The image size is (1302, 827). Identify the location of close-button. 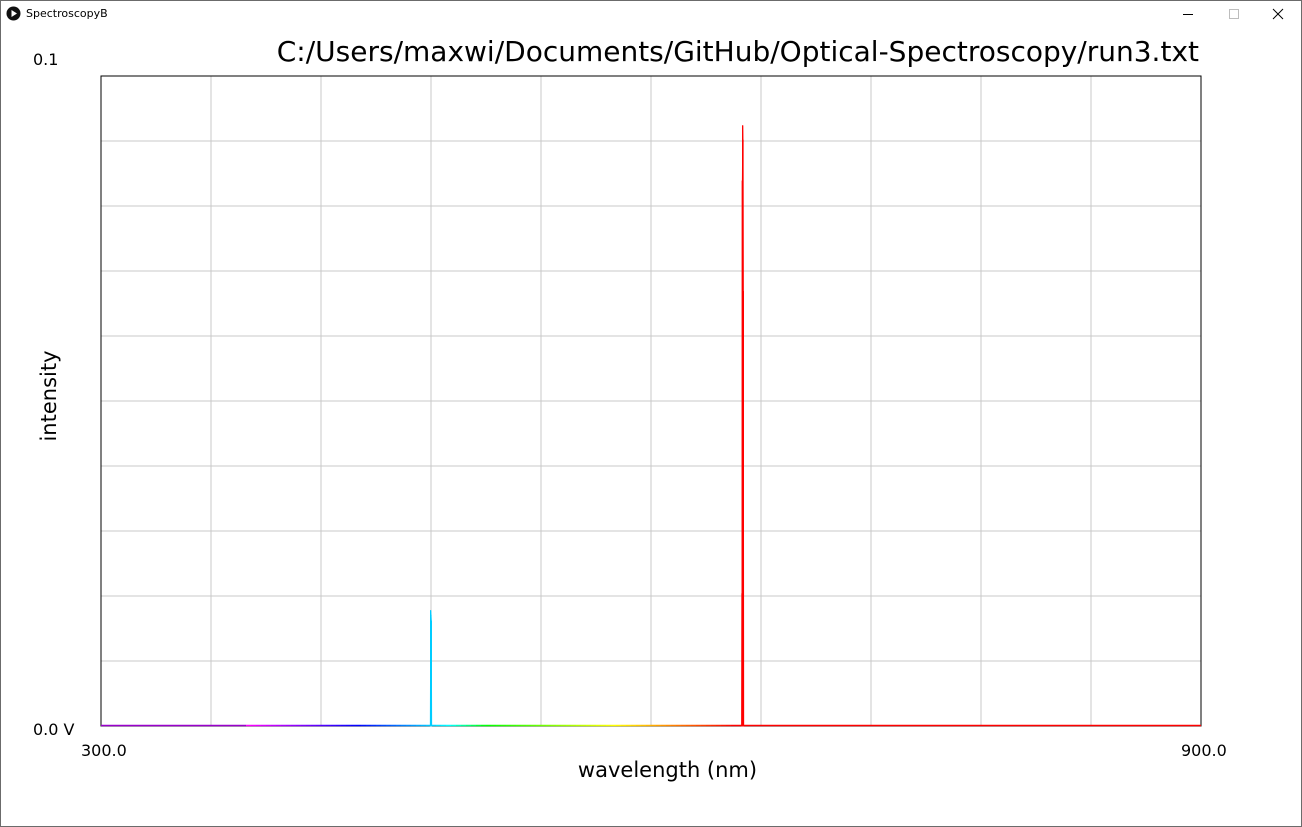
(1278, 14).